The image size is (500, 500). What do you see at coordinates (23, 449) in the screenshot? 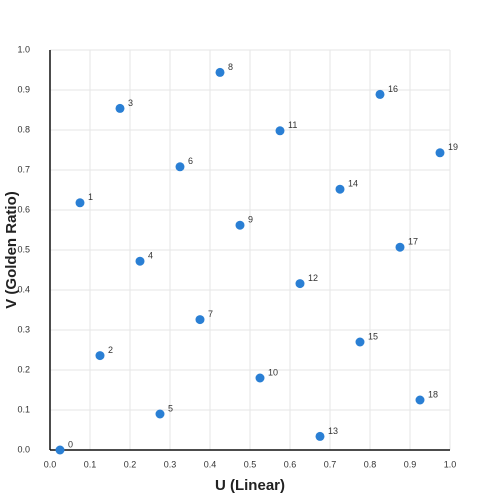
I see `y-tick-label: 0.0` at bounding box center [23, 449].